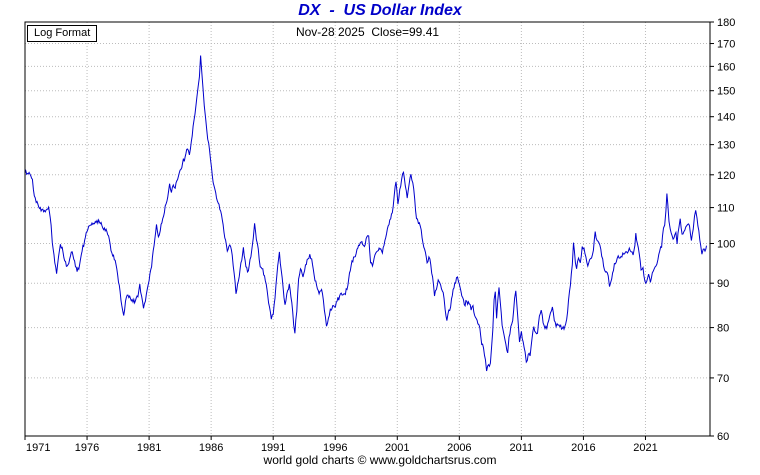  What do you see at coordinates (726, 146) in the screenshot?
I see `y-axis-label: 130` at bounding box center [726, 146].